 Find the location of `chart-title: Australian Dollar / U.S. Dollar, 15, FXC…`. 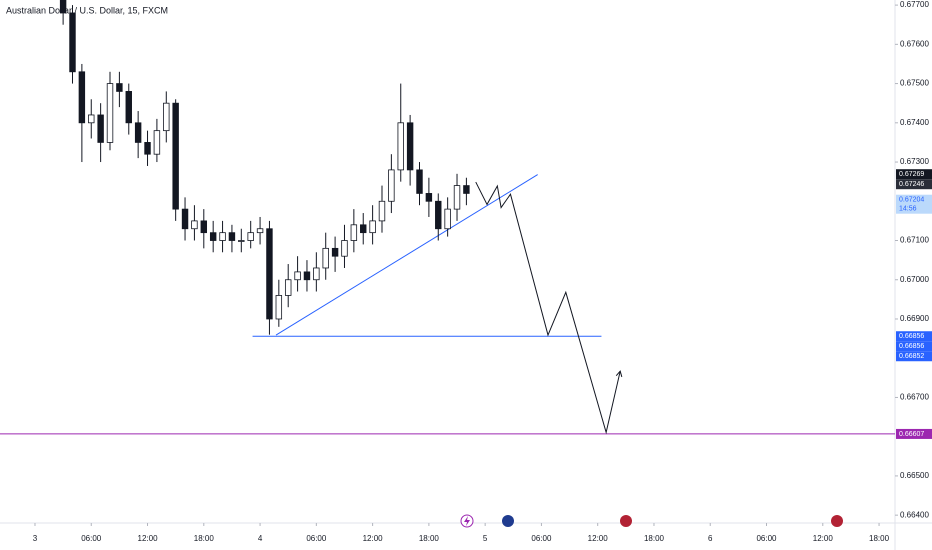

chart-title: Australian Dollar / U.S. Dollar, 15, FXC… is located at coordinates (87, 10).